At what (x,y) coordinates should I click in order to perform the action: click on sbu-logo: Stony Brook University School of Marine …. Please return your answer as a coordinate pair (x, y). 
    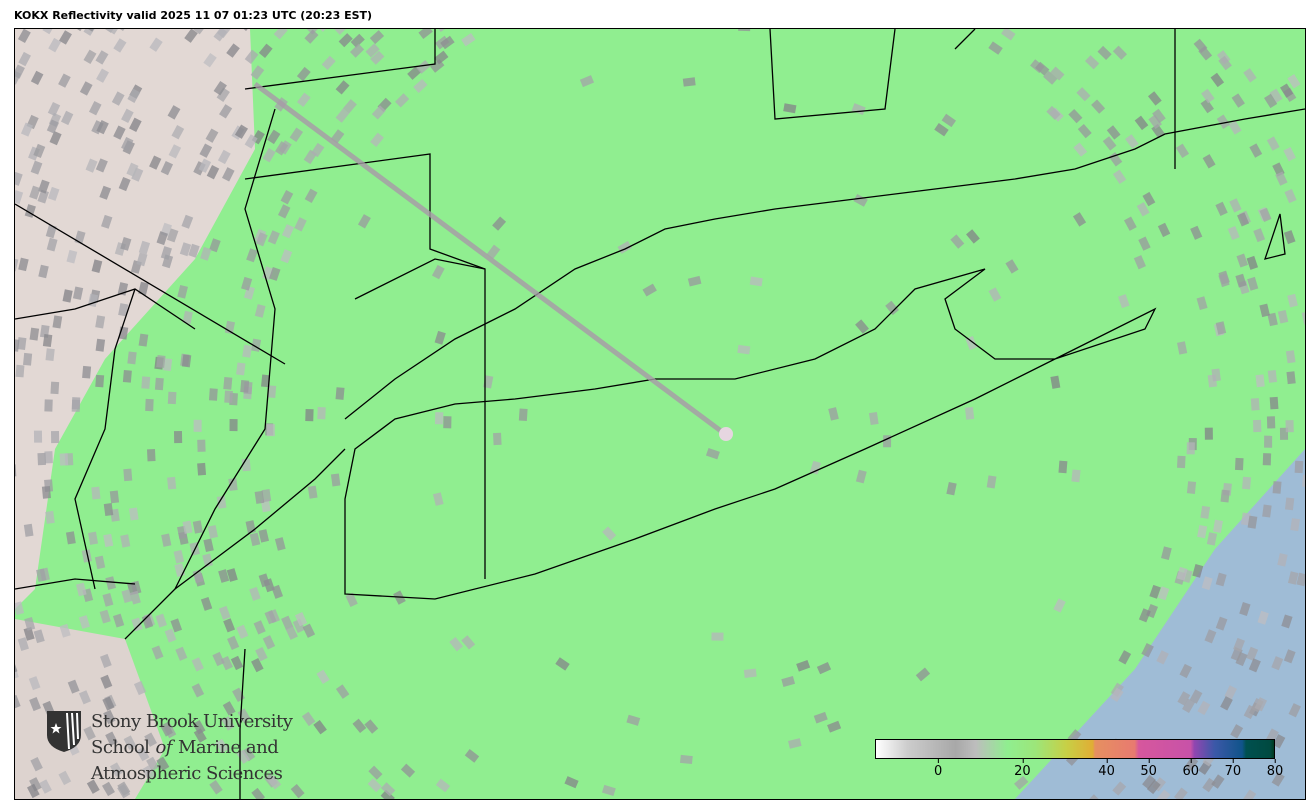
    Looking at the image, I should click on (169, 748).